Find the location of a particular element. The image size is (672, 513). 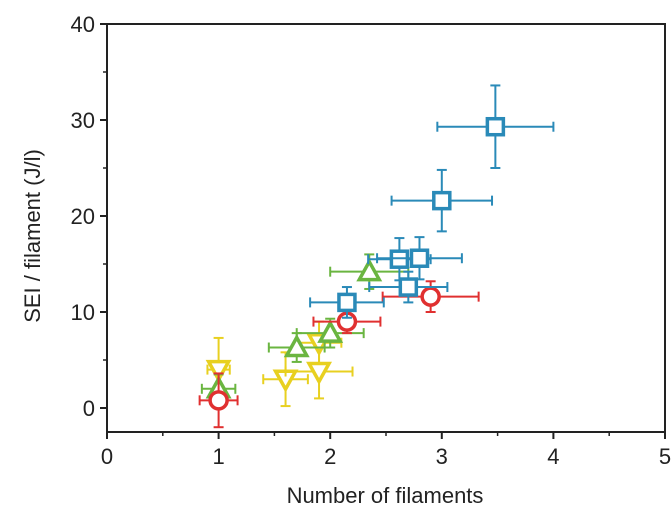

y-tick-label: 10 is located at coordinates (83, 312).